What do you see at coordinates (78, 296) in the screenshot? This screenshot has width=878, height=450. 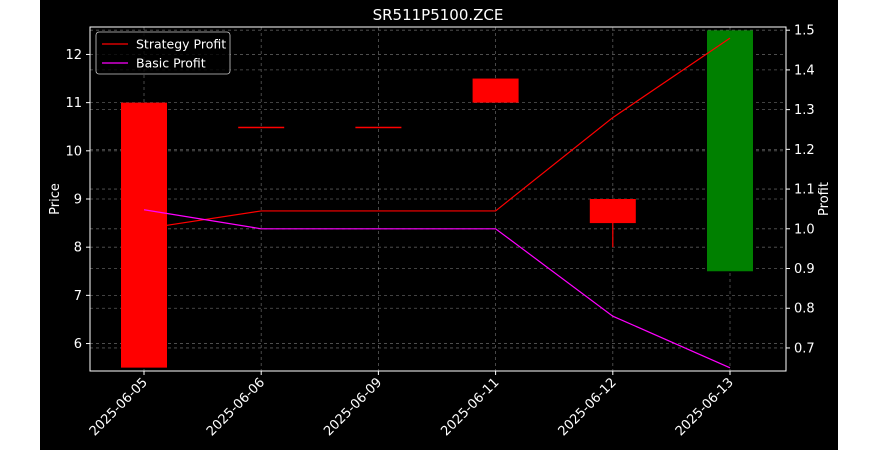 I see `left-tick-label: 7` at bounding box center [78, 296].